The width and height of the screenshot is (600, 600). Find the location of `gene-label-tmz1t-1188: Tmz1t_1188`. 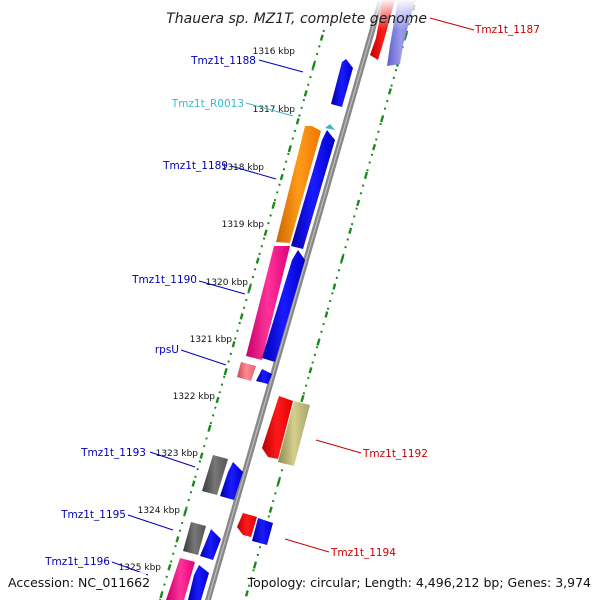

gene-label-tmz1t-1188: Tmz1t_1188 is located at coordinates (223, 61).